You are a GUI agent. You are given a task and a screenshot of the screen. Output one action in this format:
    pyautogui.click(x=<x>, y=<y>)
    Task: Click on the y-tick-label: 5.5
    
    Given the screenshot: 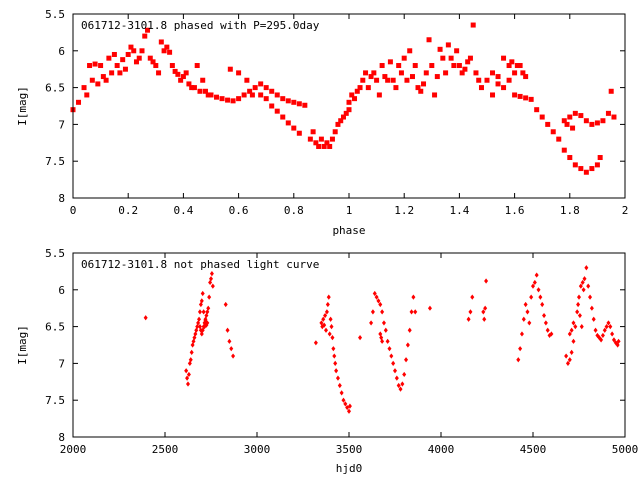 What is the action you would take?
    pyautogui.click(x=55, y=14)
    